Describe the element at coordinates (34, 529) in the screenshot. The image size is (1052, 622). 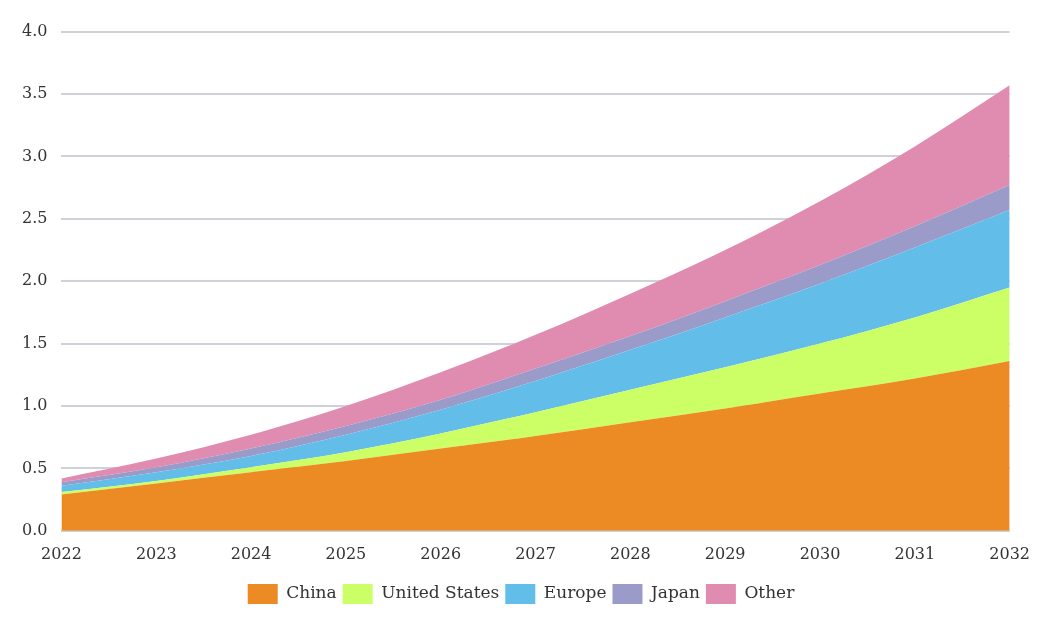
I see `y-tick-label: 0.0` at that location.